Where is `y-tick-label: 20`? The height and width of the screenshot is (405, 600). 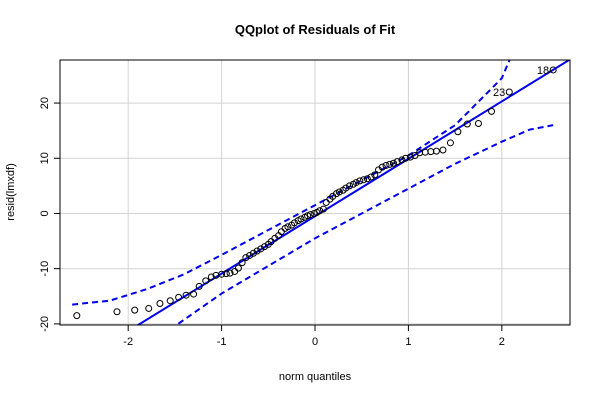 y-tick-label: 20 is located at coordinates (45, 103).